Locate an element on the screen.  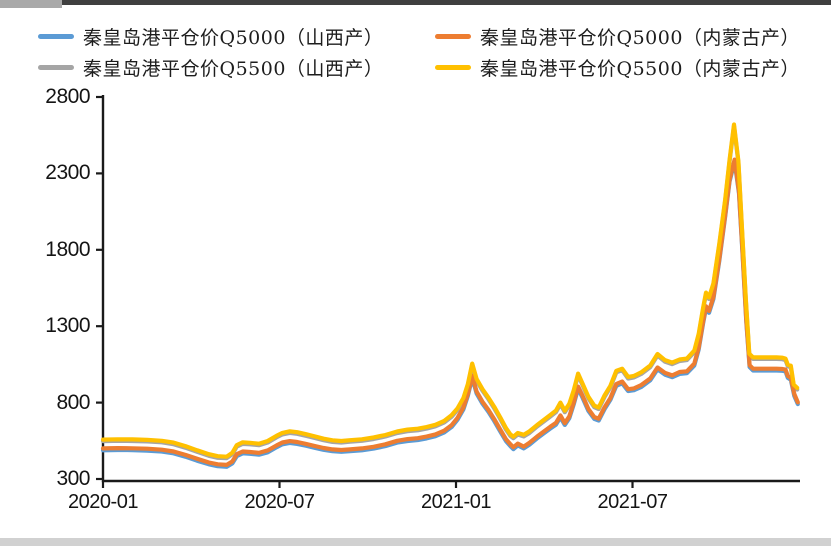
x-tick-label: 2020-01 is located at coordinates (103, 502).